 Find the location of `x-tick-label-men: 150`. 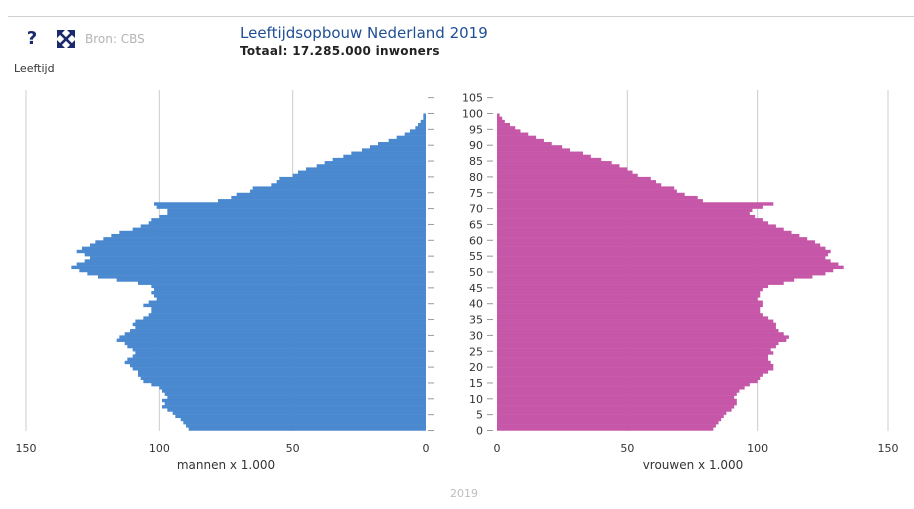

x-tick-label-men: 150 is located at coordinates (26, 448).